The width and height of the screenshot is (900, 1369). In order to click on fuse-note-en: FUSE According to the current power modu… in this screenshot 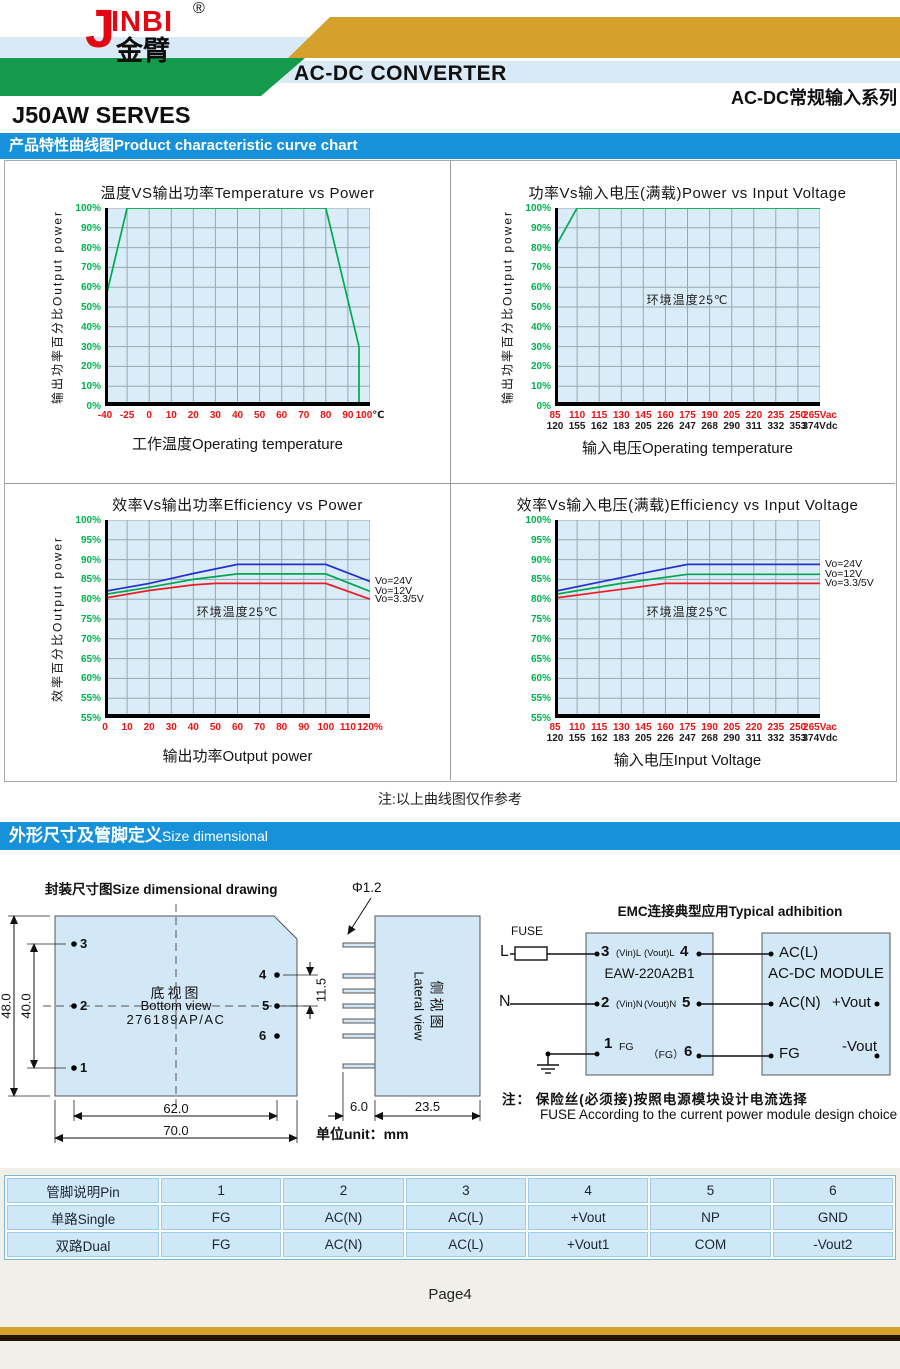, I will do `click(719, 1114)`.